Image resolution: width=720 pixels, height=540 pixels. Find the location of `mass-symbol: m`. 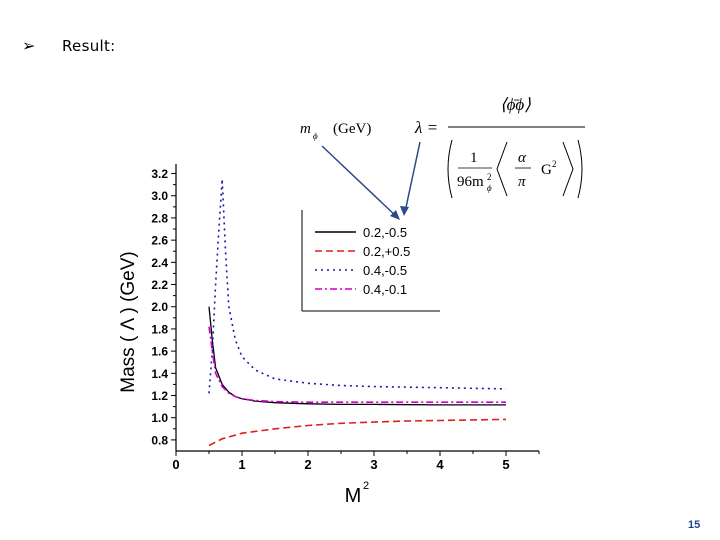

mass-symbol: m is located at coordinates (305, 129).